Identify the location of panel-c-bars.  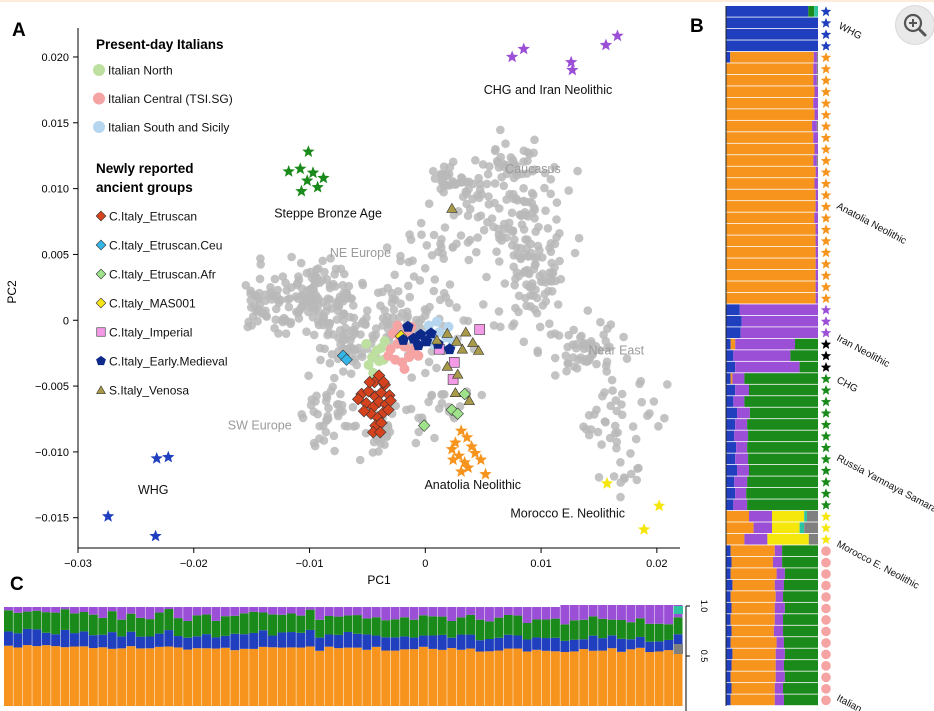
(343, 655).